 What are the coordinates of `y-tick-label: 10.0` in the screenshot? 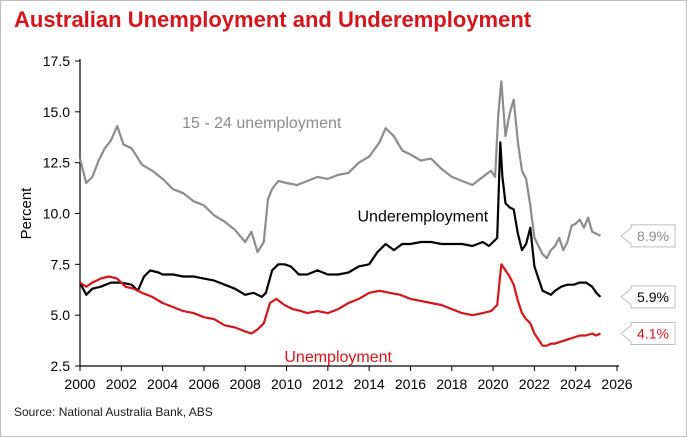 It's located at (56, 214).